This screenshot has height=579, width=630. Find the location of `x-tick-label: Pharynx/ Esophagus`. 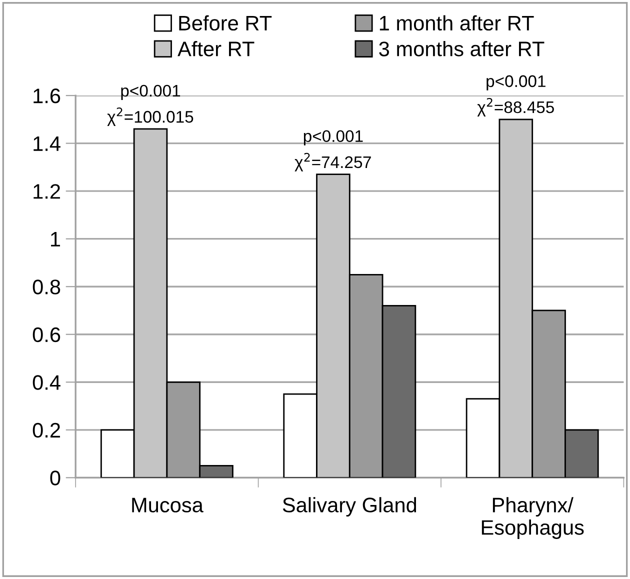

x-tick-label: Pharynx/ Esophagus is located at coordinates (533, 518).